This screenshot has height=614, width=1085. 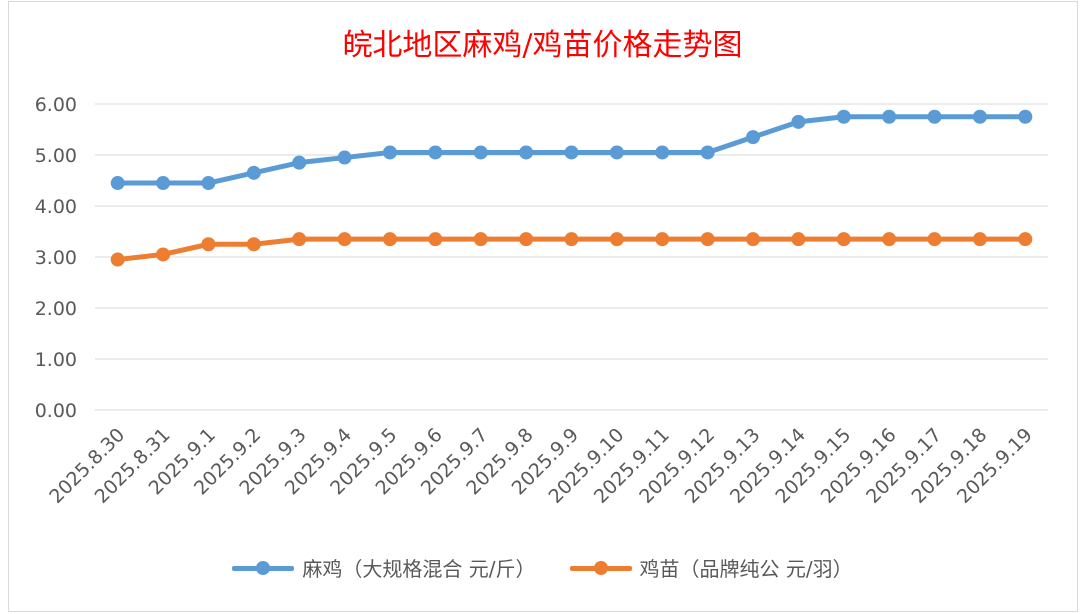 I want to click on chart-title: 皖北地区麻鸡/鸡苗价格走势图, so click(x=542, y=45).